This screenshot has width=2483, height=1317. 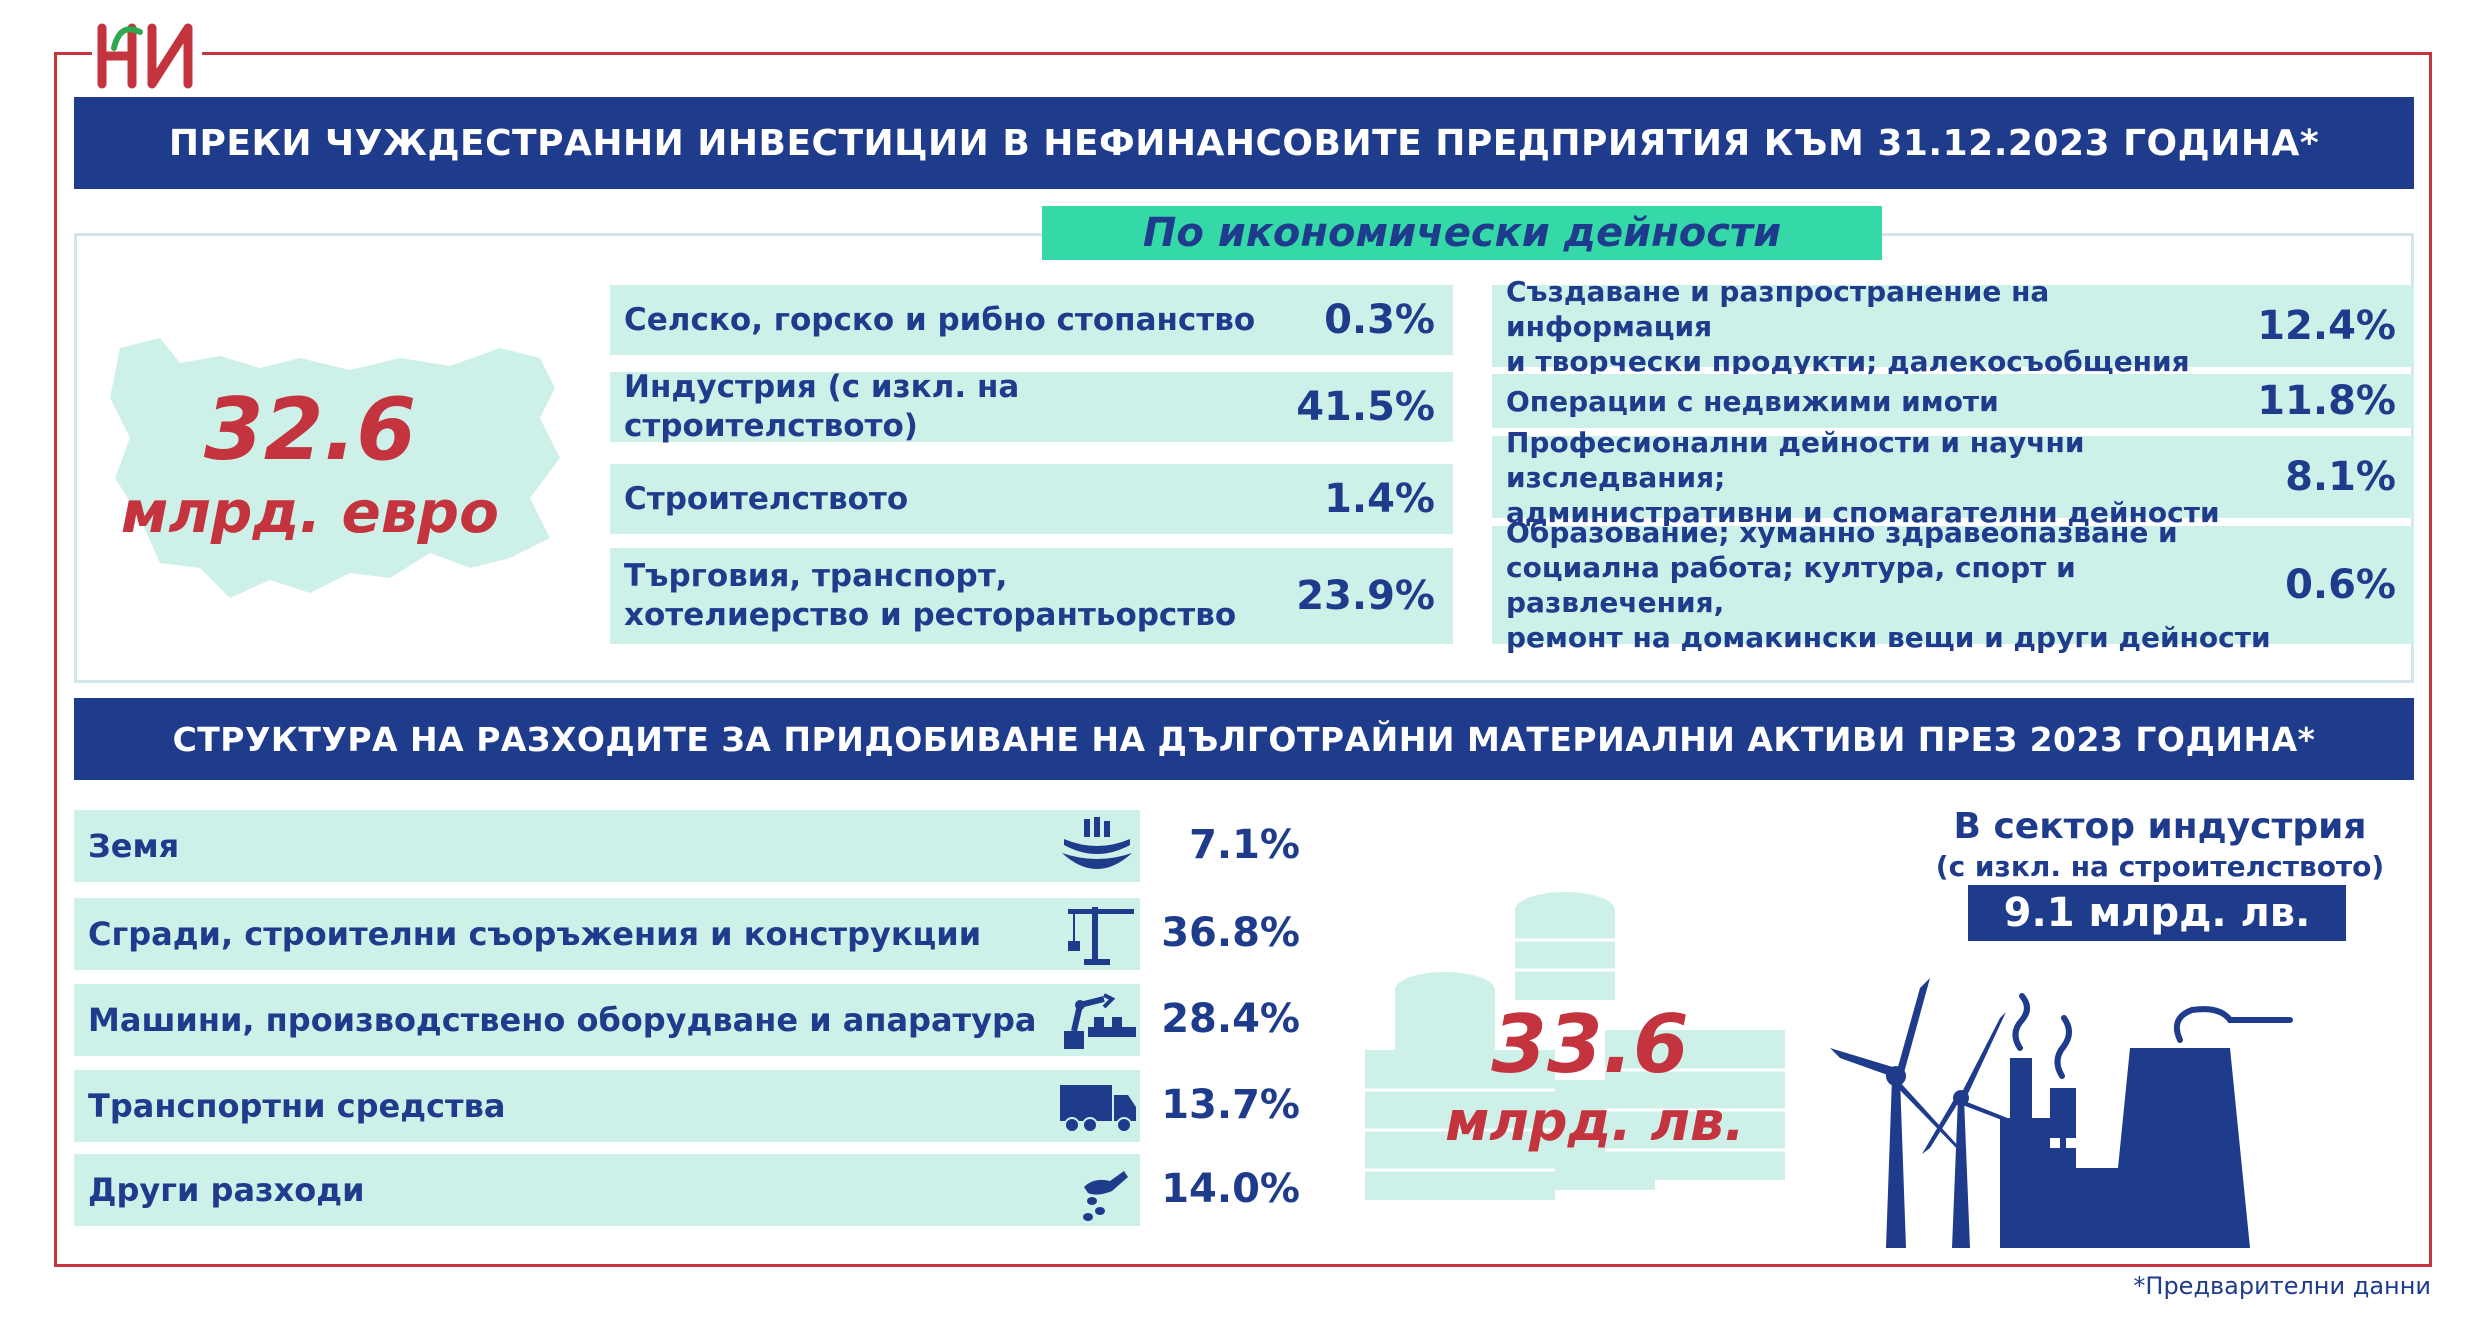 I want to click on footnote: *Предварителни данни, so click(x=2282, y=1286).